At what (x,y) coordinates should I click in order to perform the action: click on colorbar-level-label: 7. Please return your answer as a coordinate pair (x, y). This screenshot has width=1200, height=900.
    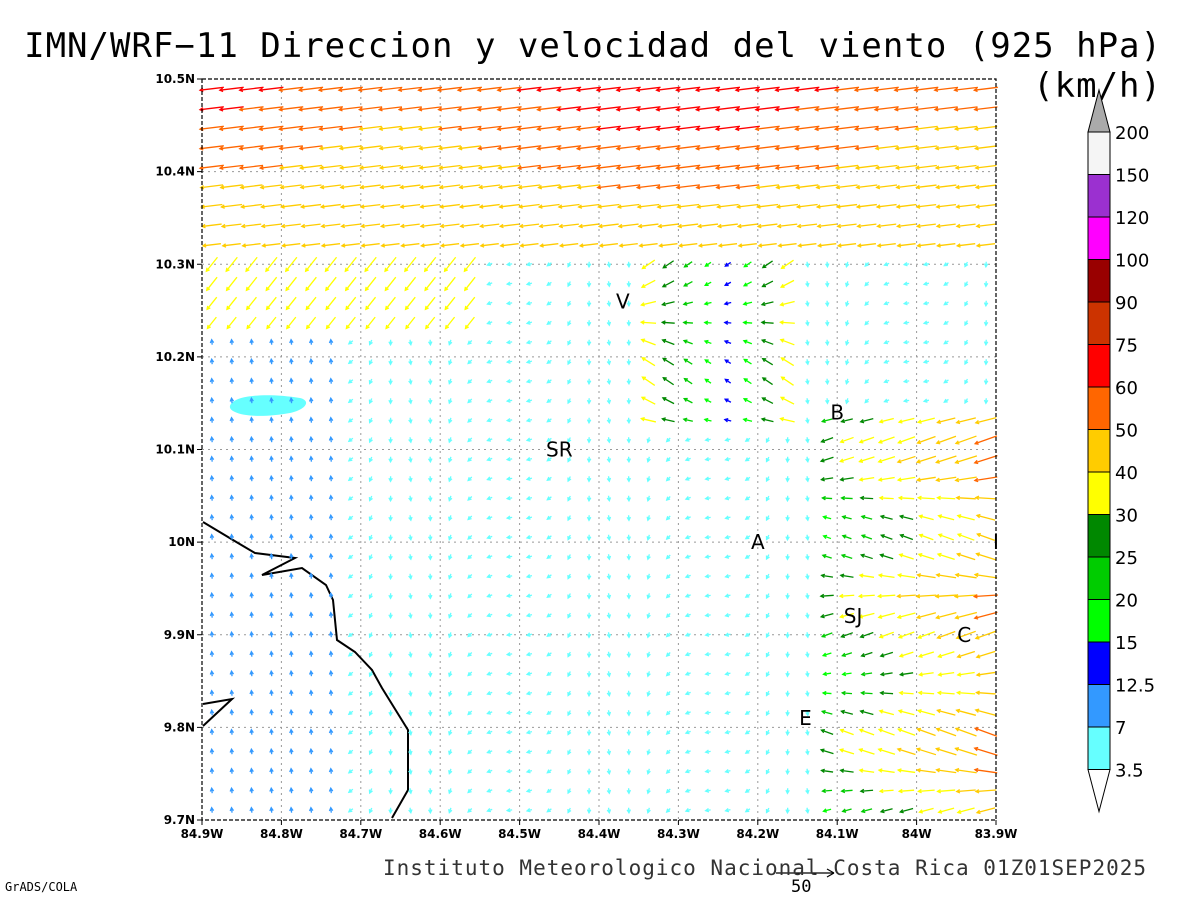
    Looking at the image, I should click on (1120, 728).